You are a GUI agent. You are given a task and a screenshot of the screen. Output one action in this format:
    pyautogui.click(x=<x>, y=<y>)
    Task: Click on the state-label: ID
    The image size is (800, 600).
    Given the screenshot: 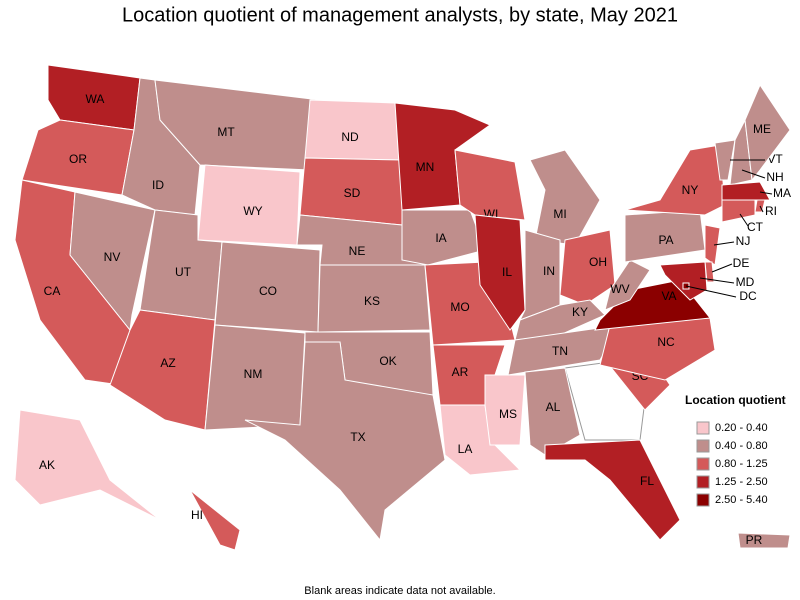 What is the action you would take?
    pyautogui.click(x=158, y=185)
    